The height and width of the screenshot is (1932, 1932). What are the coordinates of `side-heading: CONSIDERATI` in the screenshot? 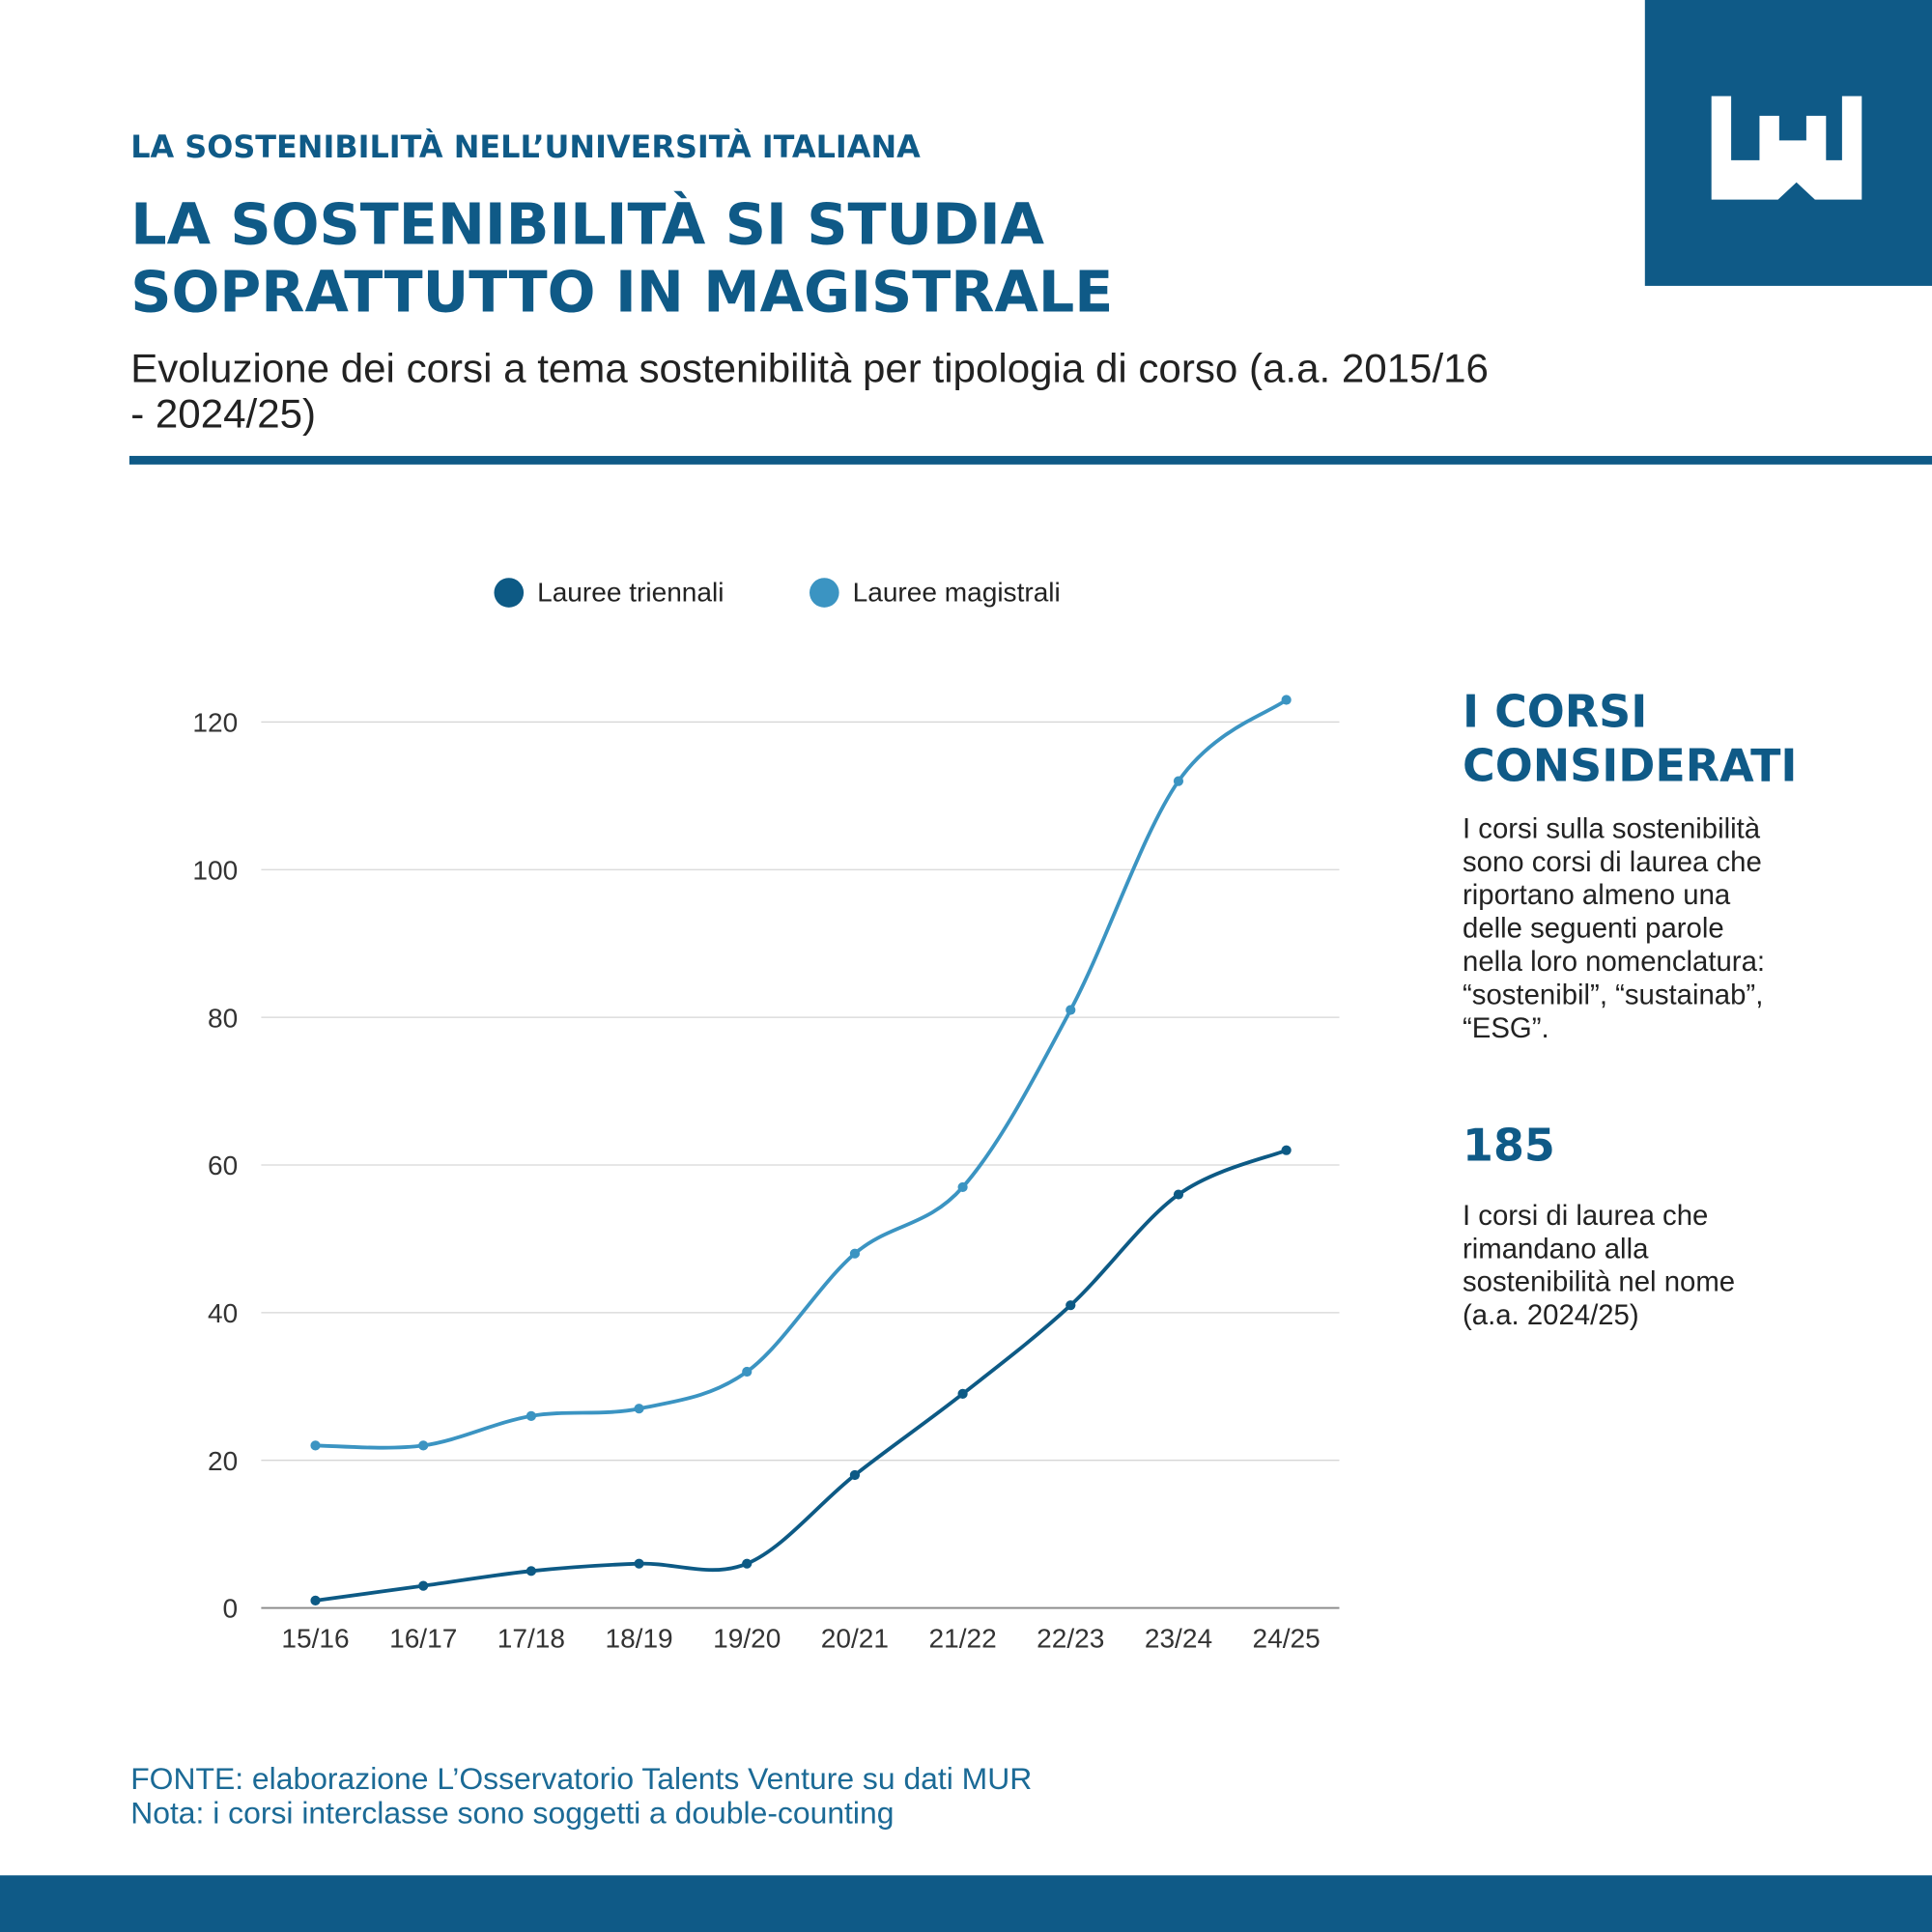 It's located at (1630, 766).